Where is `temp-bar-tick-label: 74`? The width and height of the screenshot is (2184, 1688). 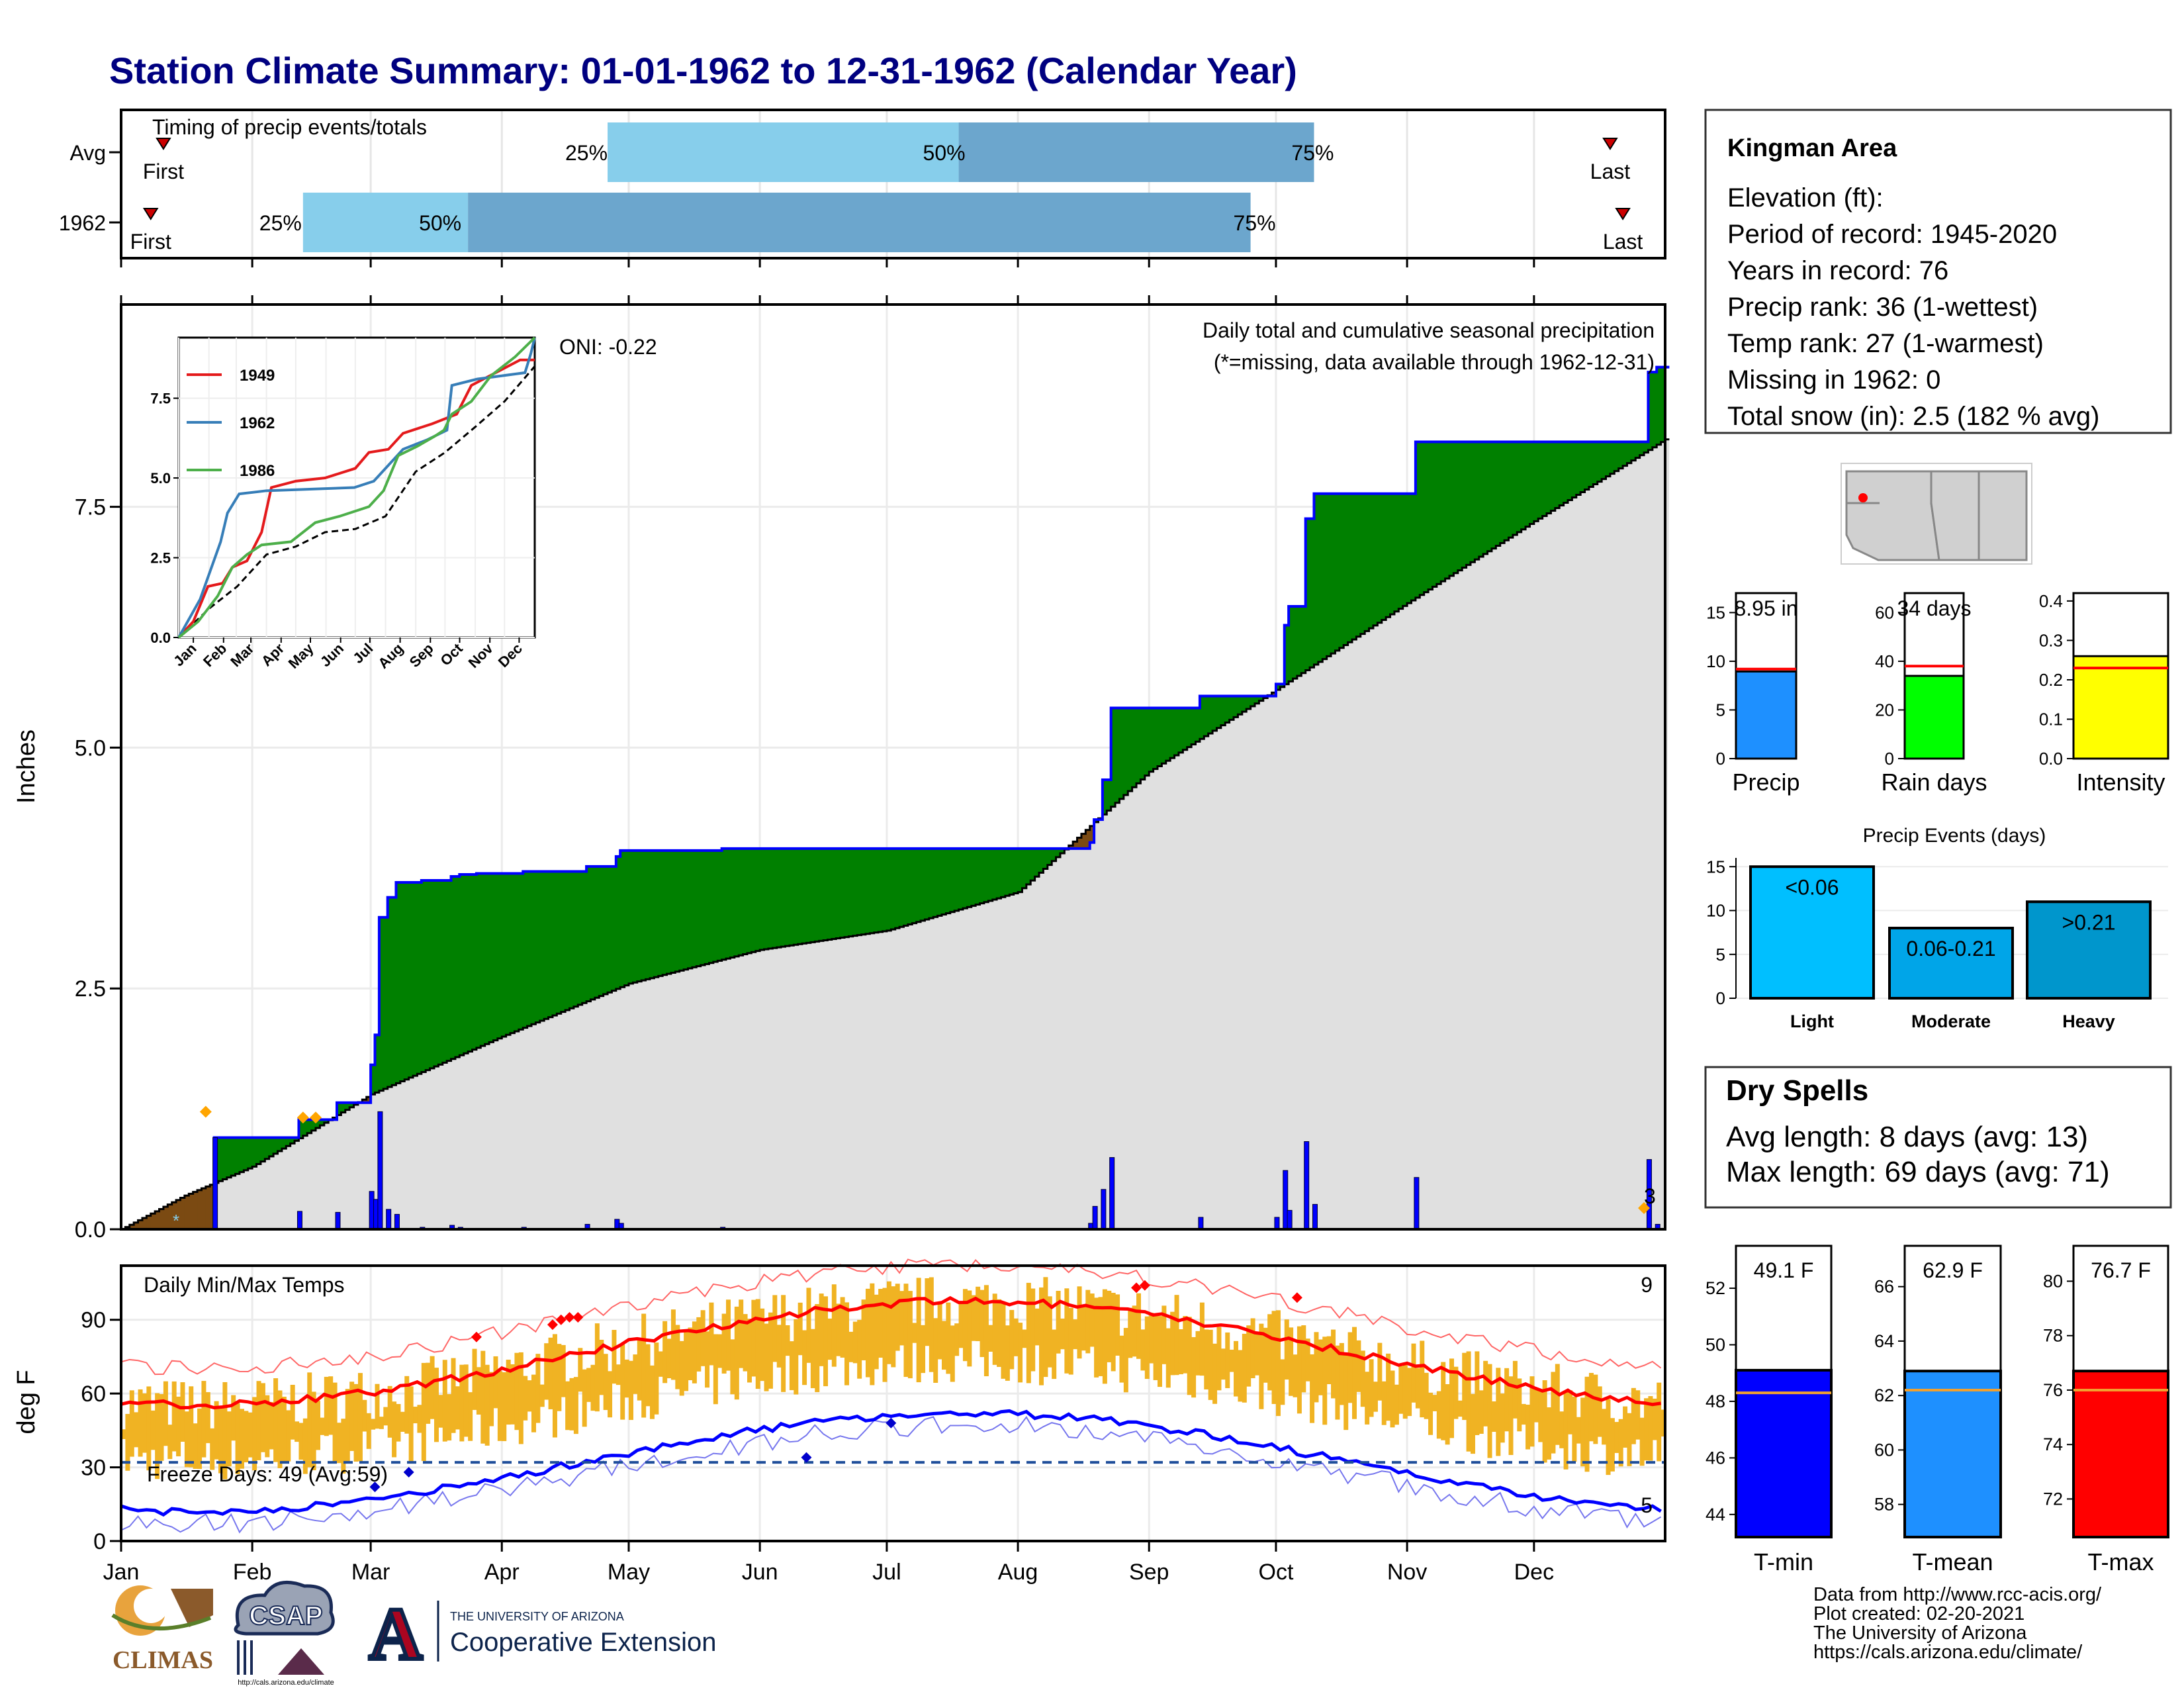 temp-bar-tick-label: 74 is located at coordinates (2053, 1444).